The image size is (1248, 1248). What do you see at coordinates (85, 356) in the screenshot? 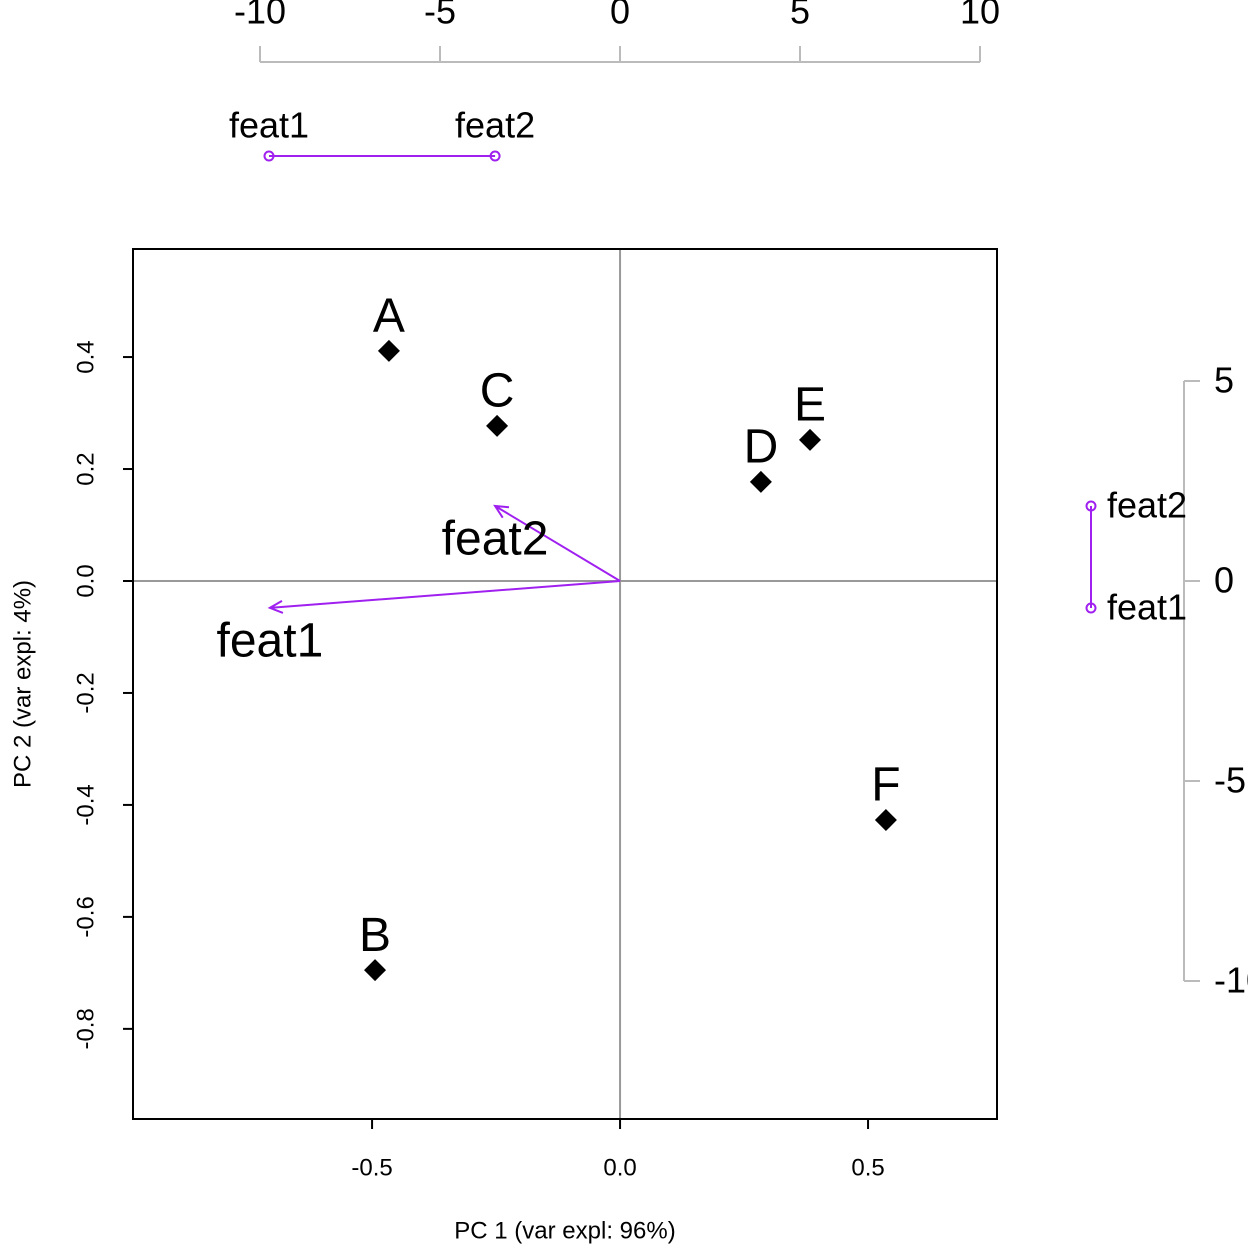
I see `y-tick-label: 0.4` at bounding box center [85, 356].